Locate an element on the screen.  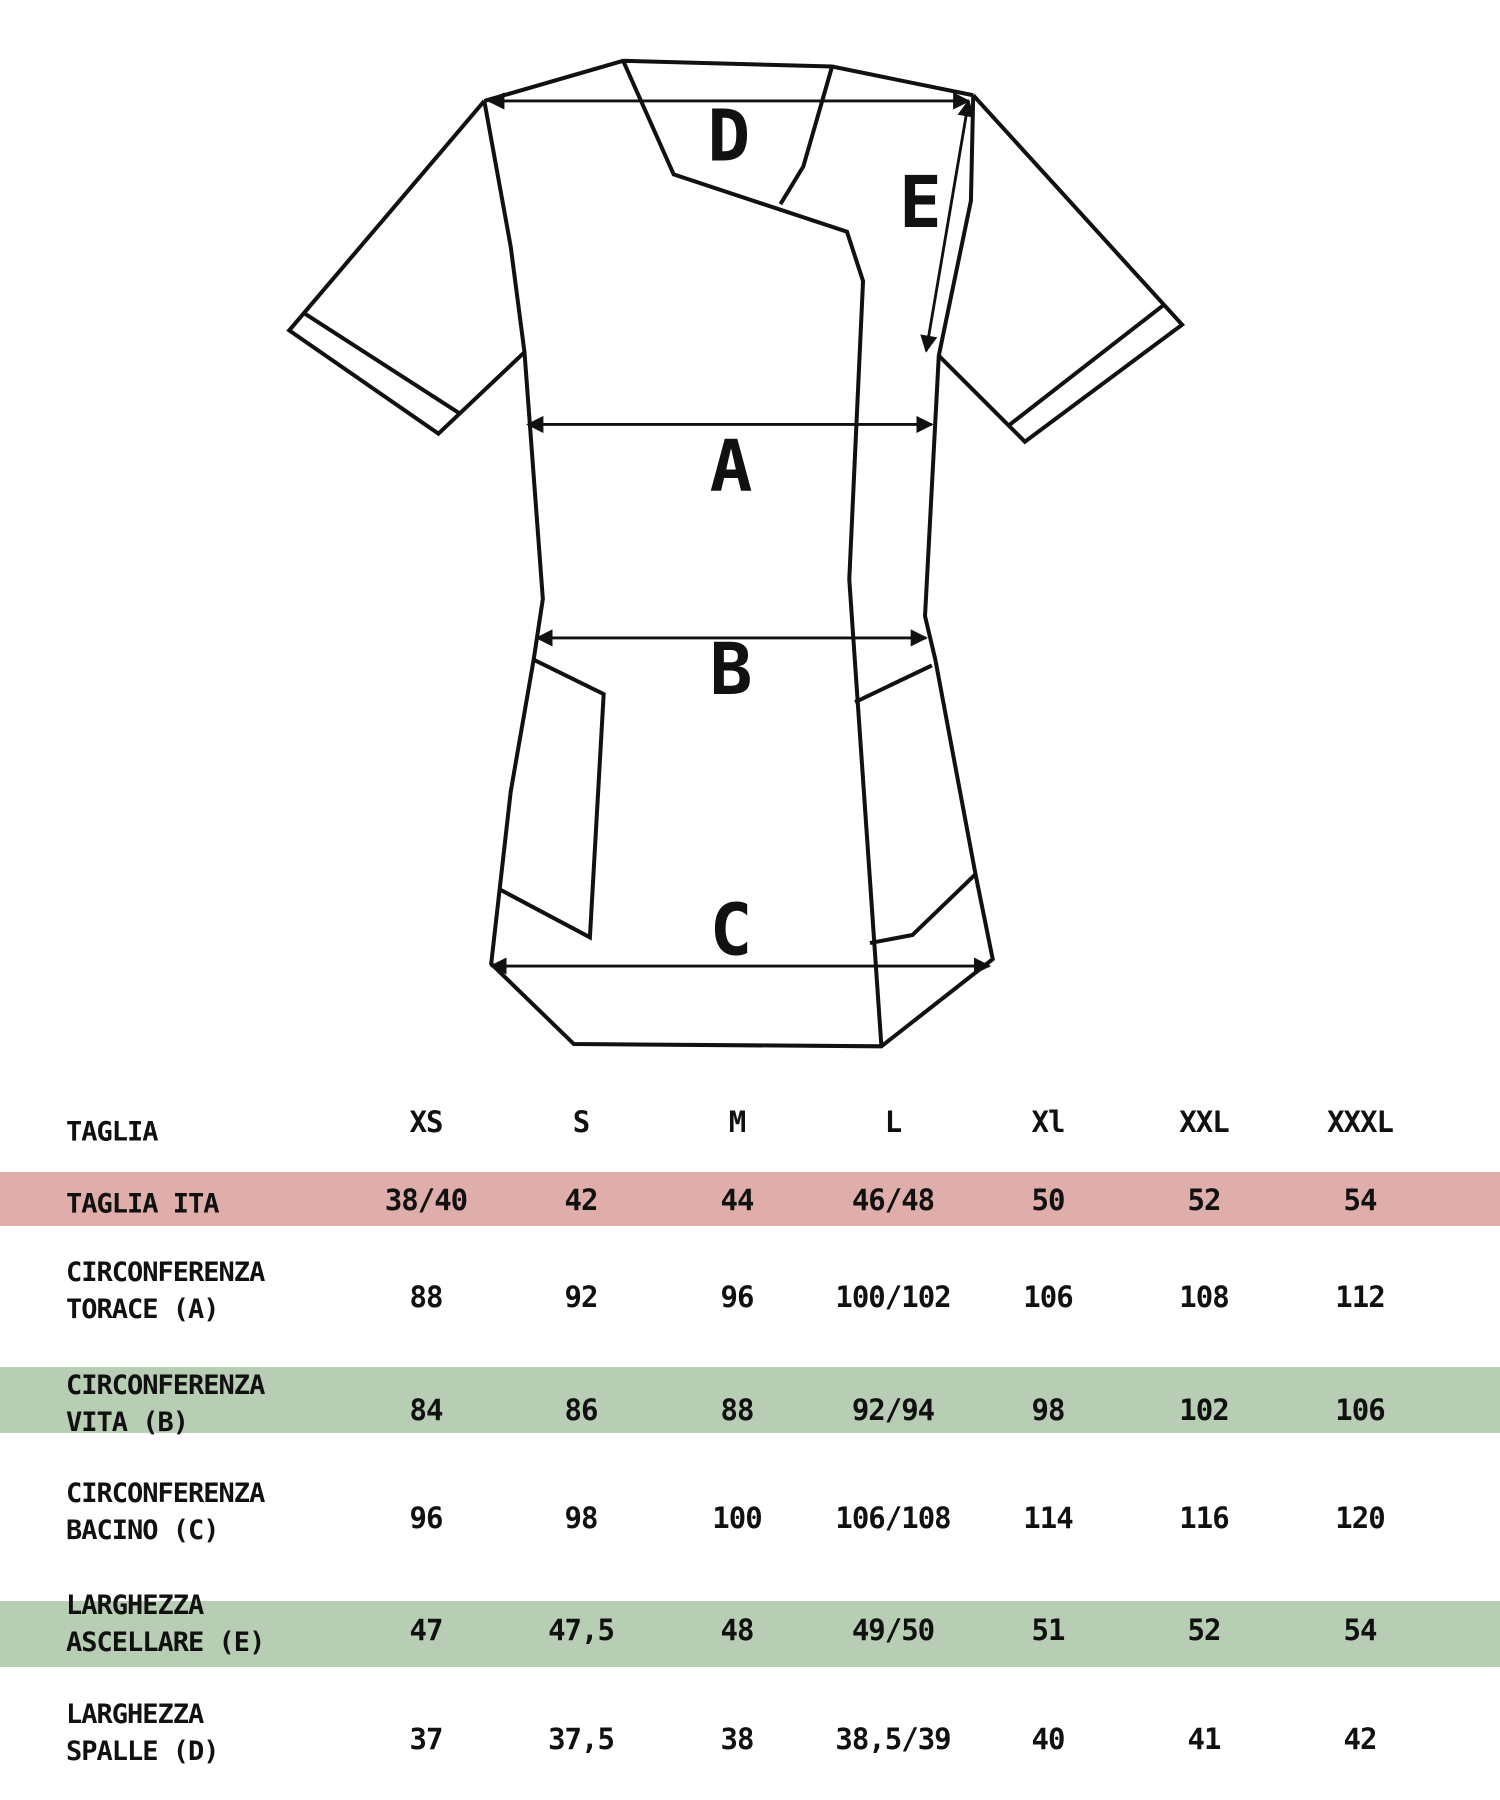
table-cell: 116 is located at coordinates (1204, 1518).